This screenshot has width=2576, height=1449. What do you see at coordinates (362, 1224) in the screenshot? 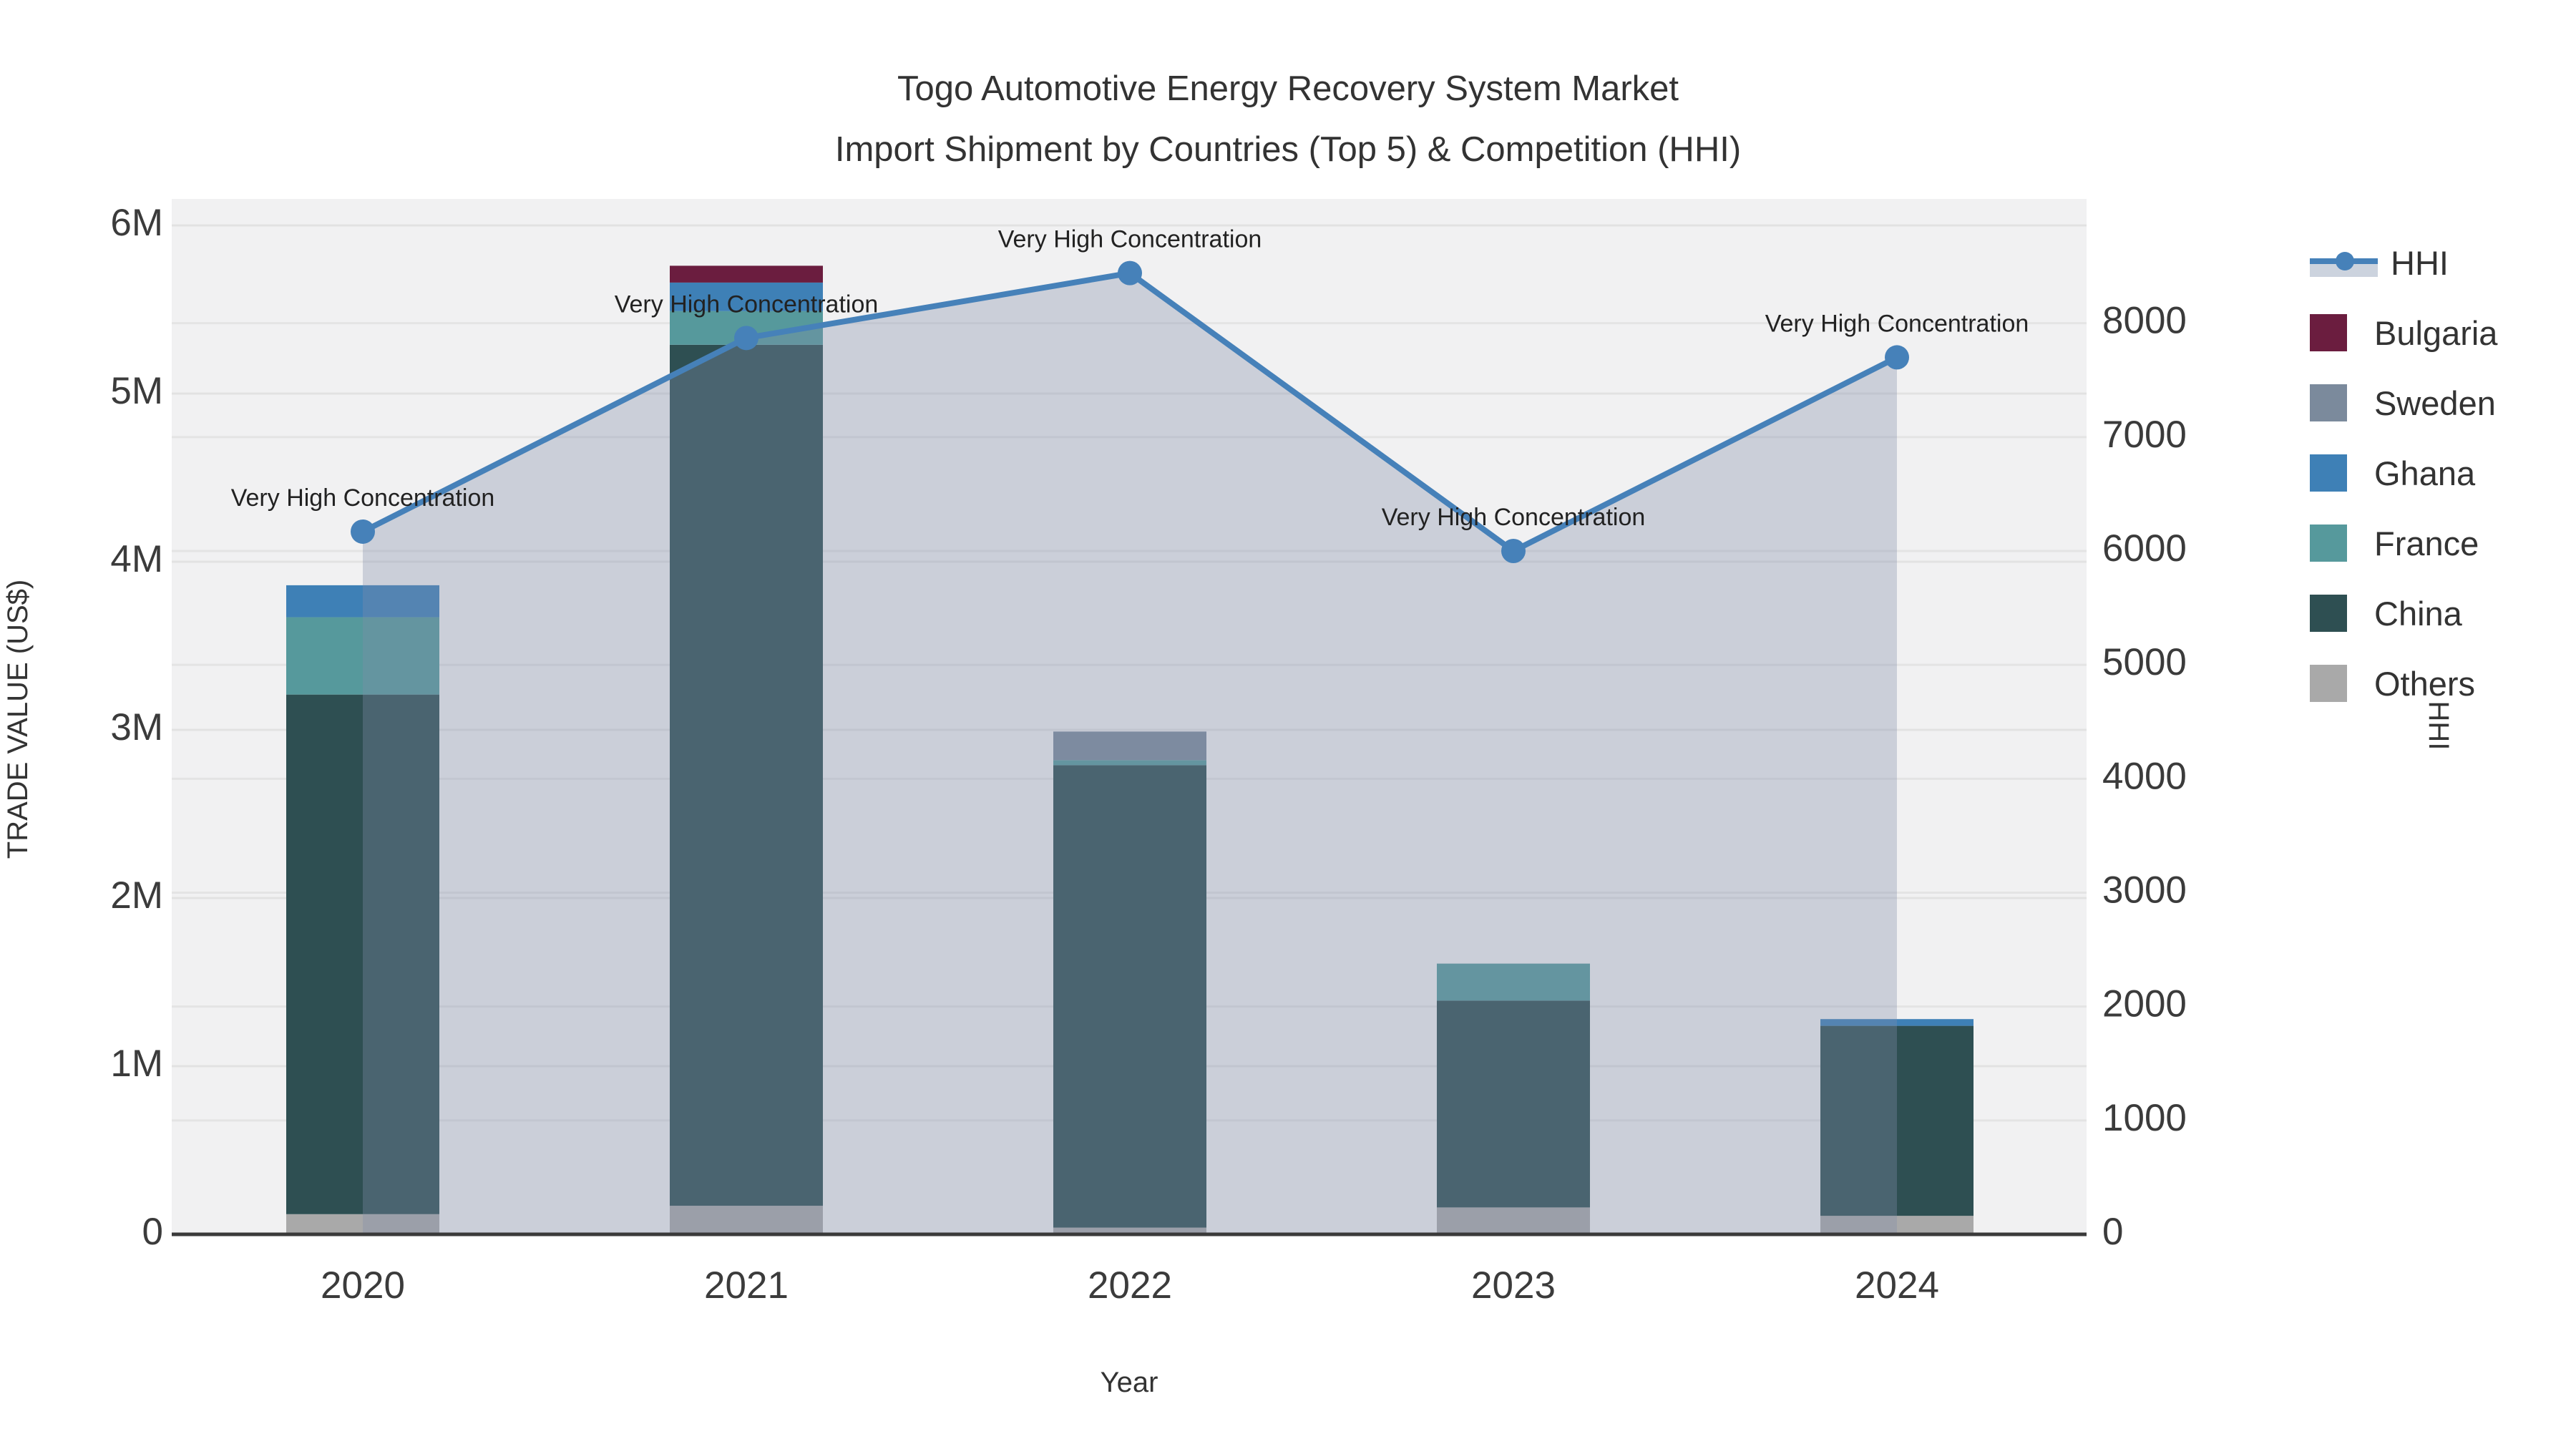
I see `bar-segment-others-2020` at bounding box center [362, 1224].